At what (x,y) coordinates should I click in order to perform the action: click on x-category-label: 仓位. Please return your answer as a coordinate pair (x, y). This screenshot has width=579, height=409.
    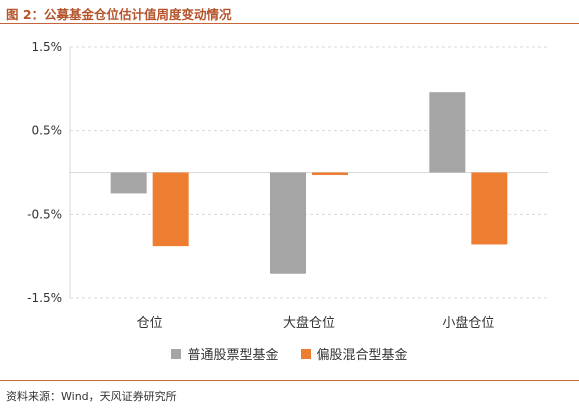
    Looking at the image, I should click on (150, 323).